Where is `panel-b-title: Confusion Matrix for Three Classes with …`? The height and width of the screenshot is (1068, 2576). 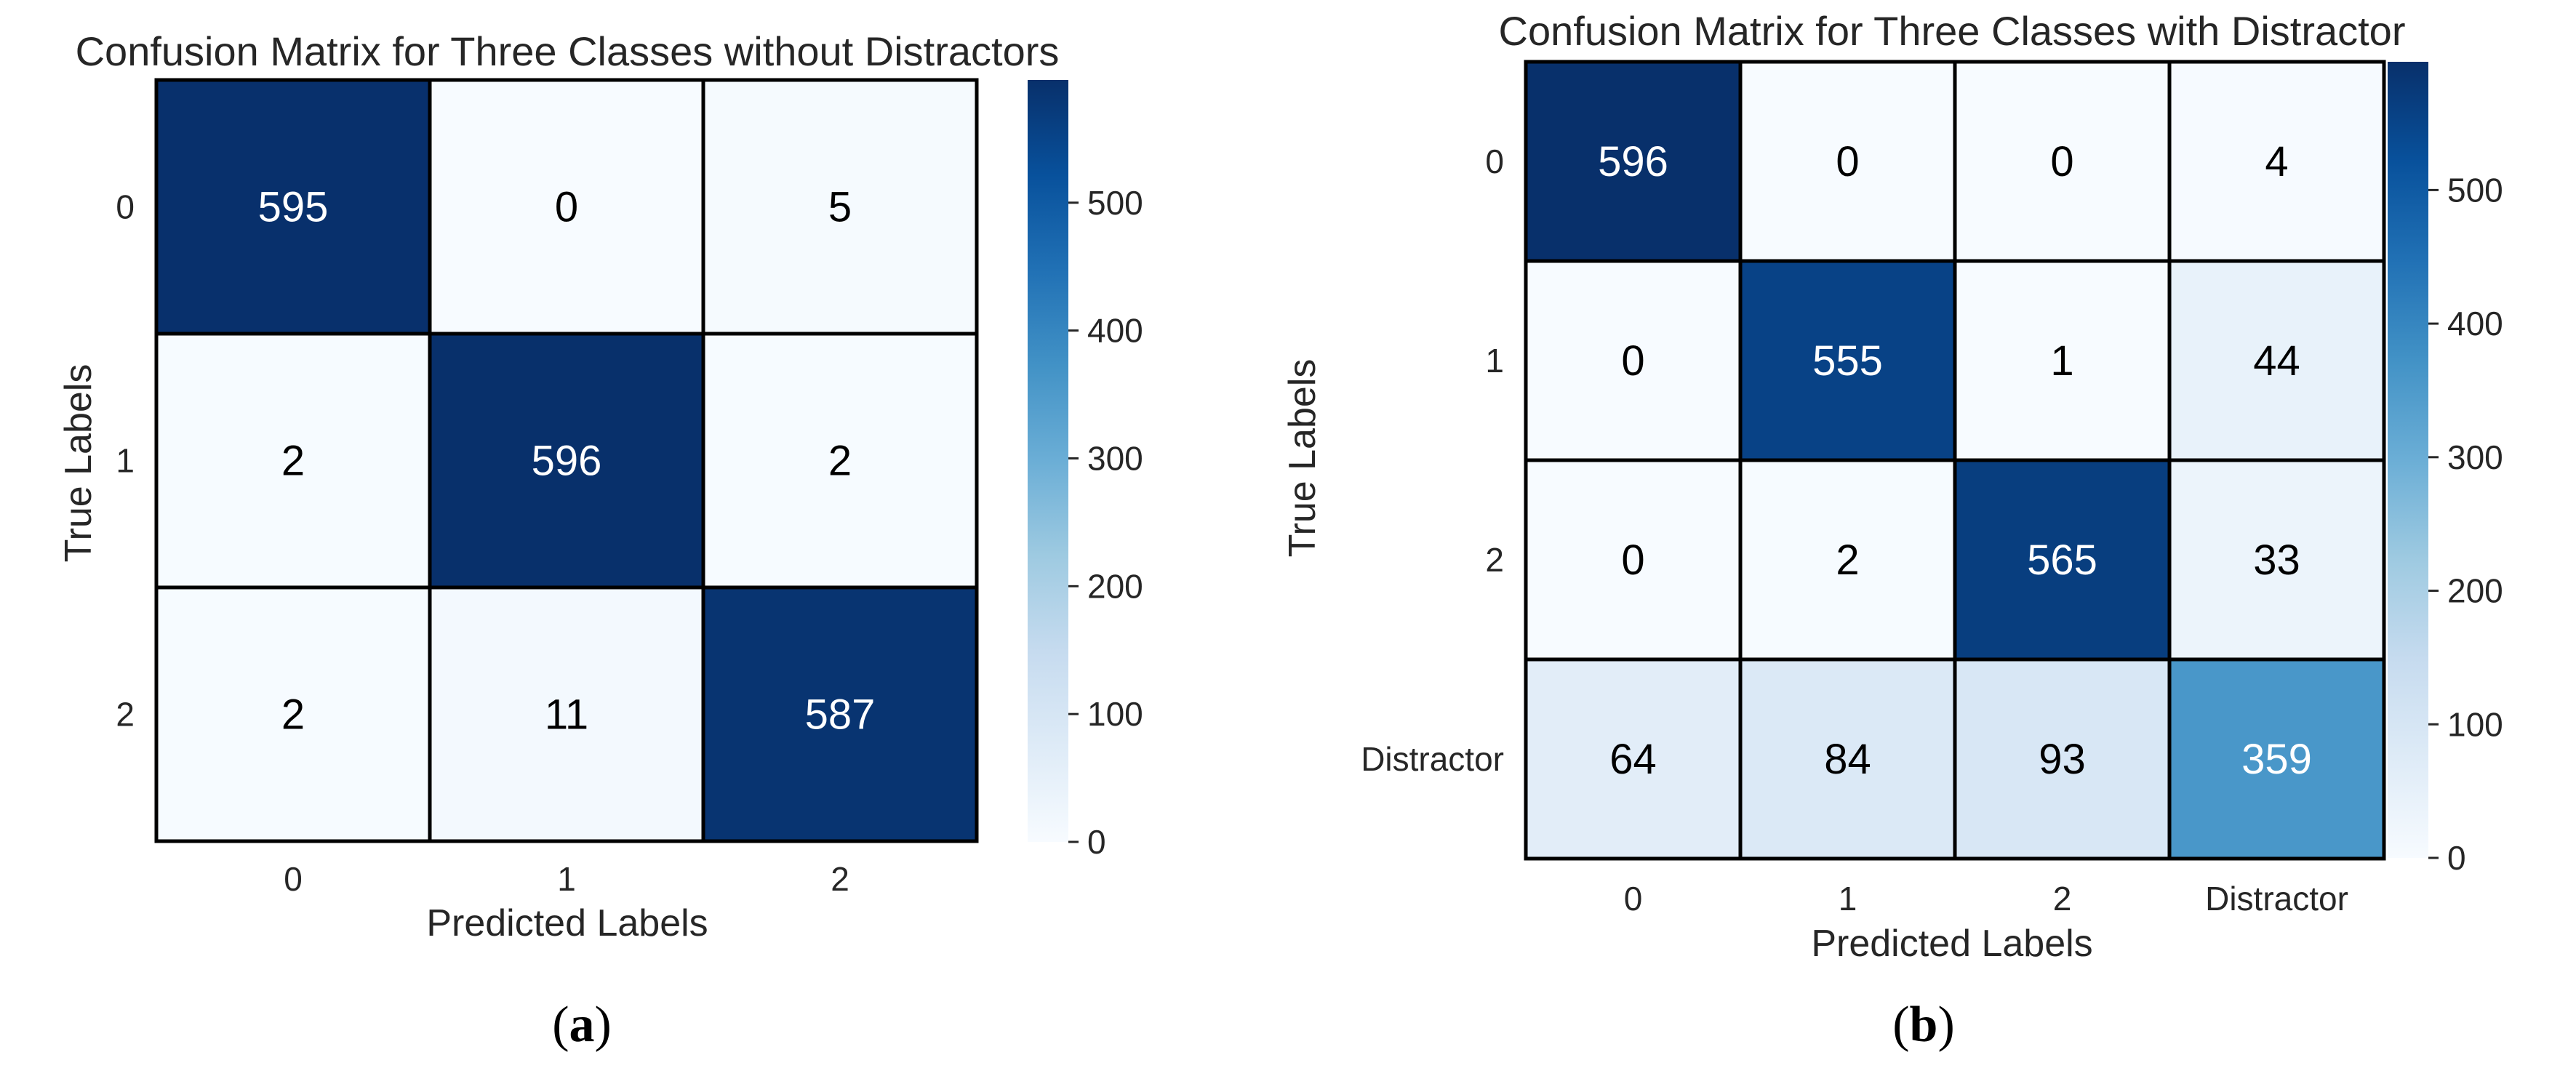 panel-b-title: Confusion Matrix for Three Classes with … is located at coordinates (1952, 31).